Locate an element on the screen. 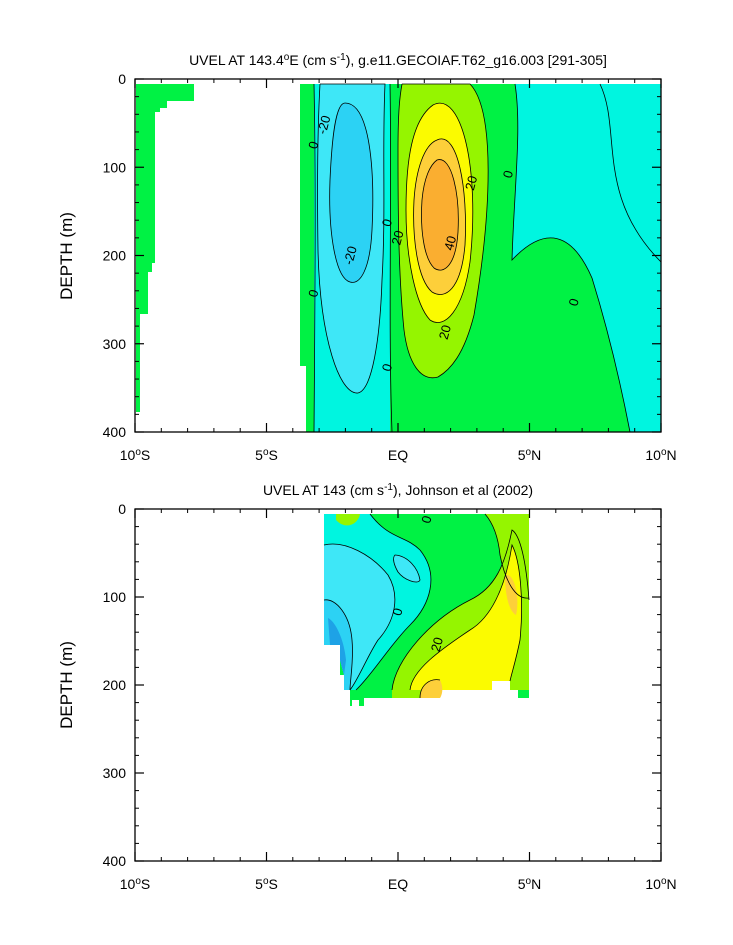 The image size is (733, 945). model-y-tick-label: 0 is located at coordinates (122, 79).